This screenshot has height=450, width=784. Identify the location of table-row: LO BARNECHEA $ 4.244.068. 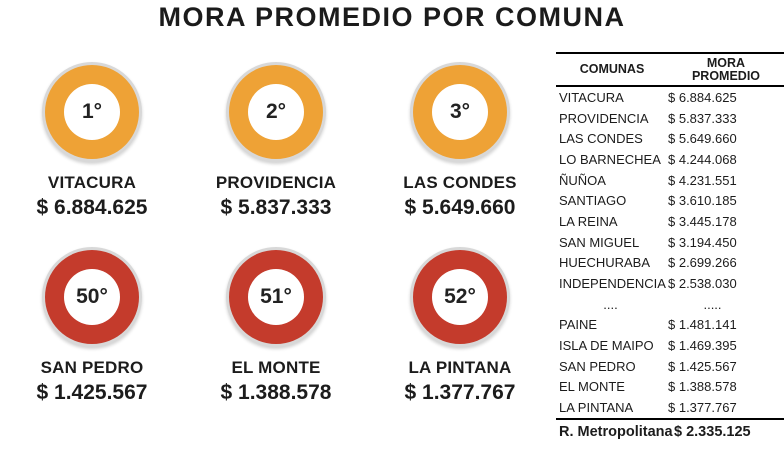
(670, 159).